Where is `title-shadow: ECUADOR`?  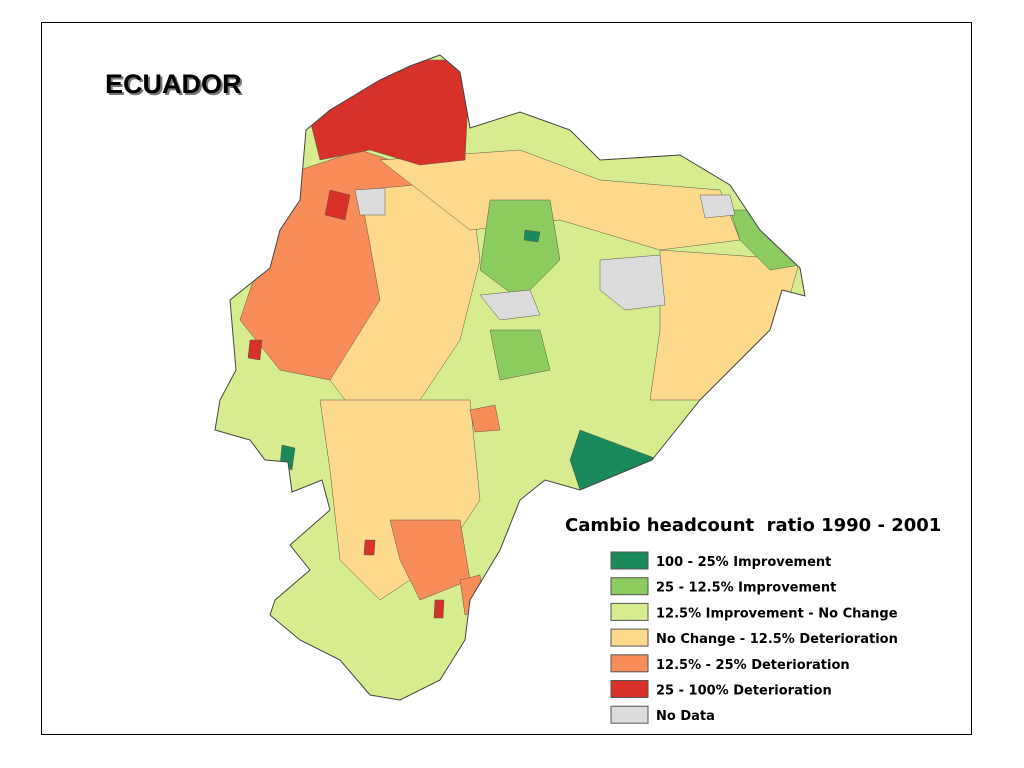
title-shadow: ECUADOR is located at coordinates (175, 86).